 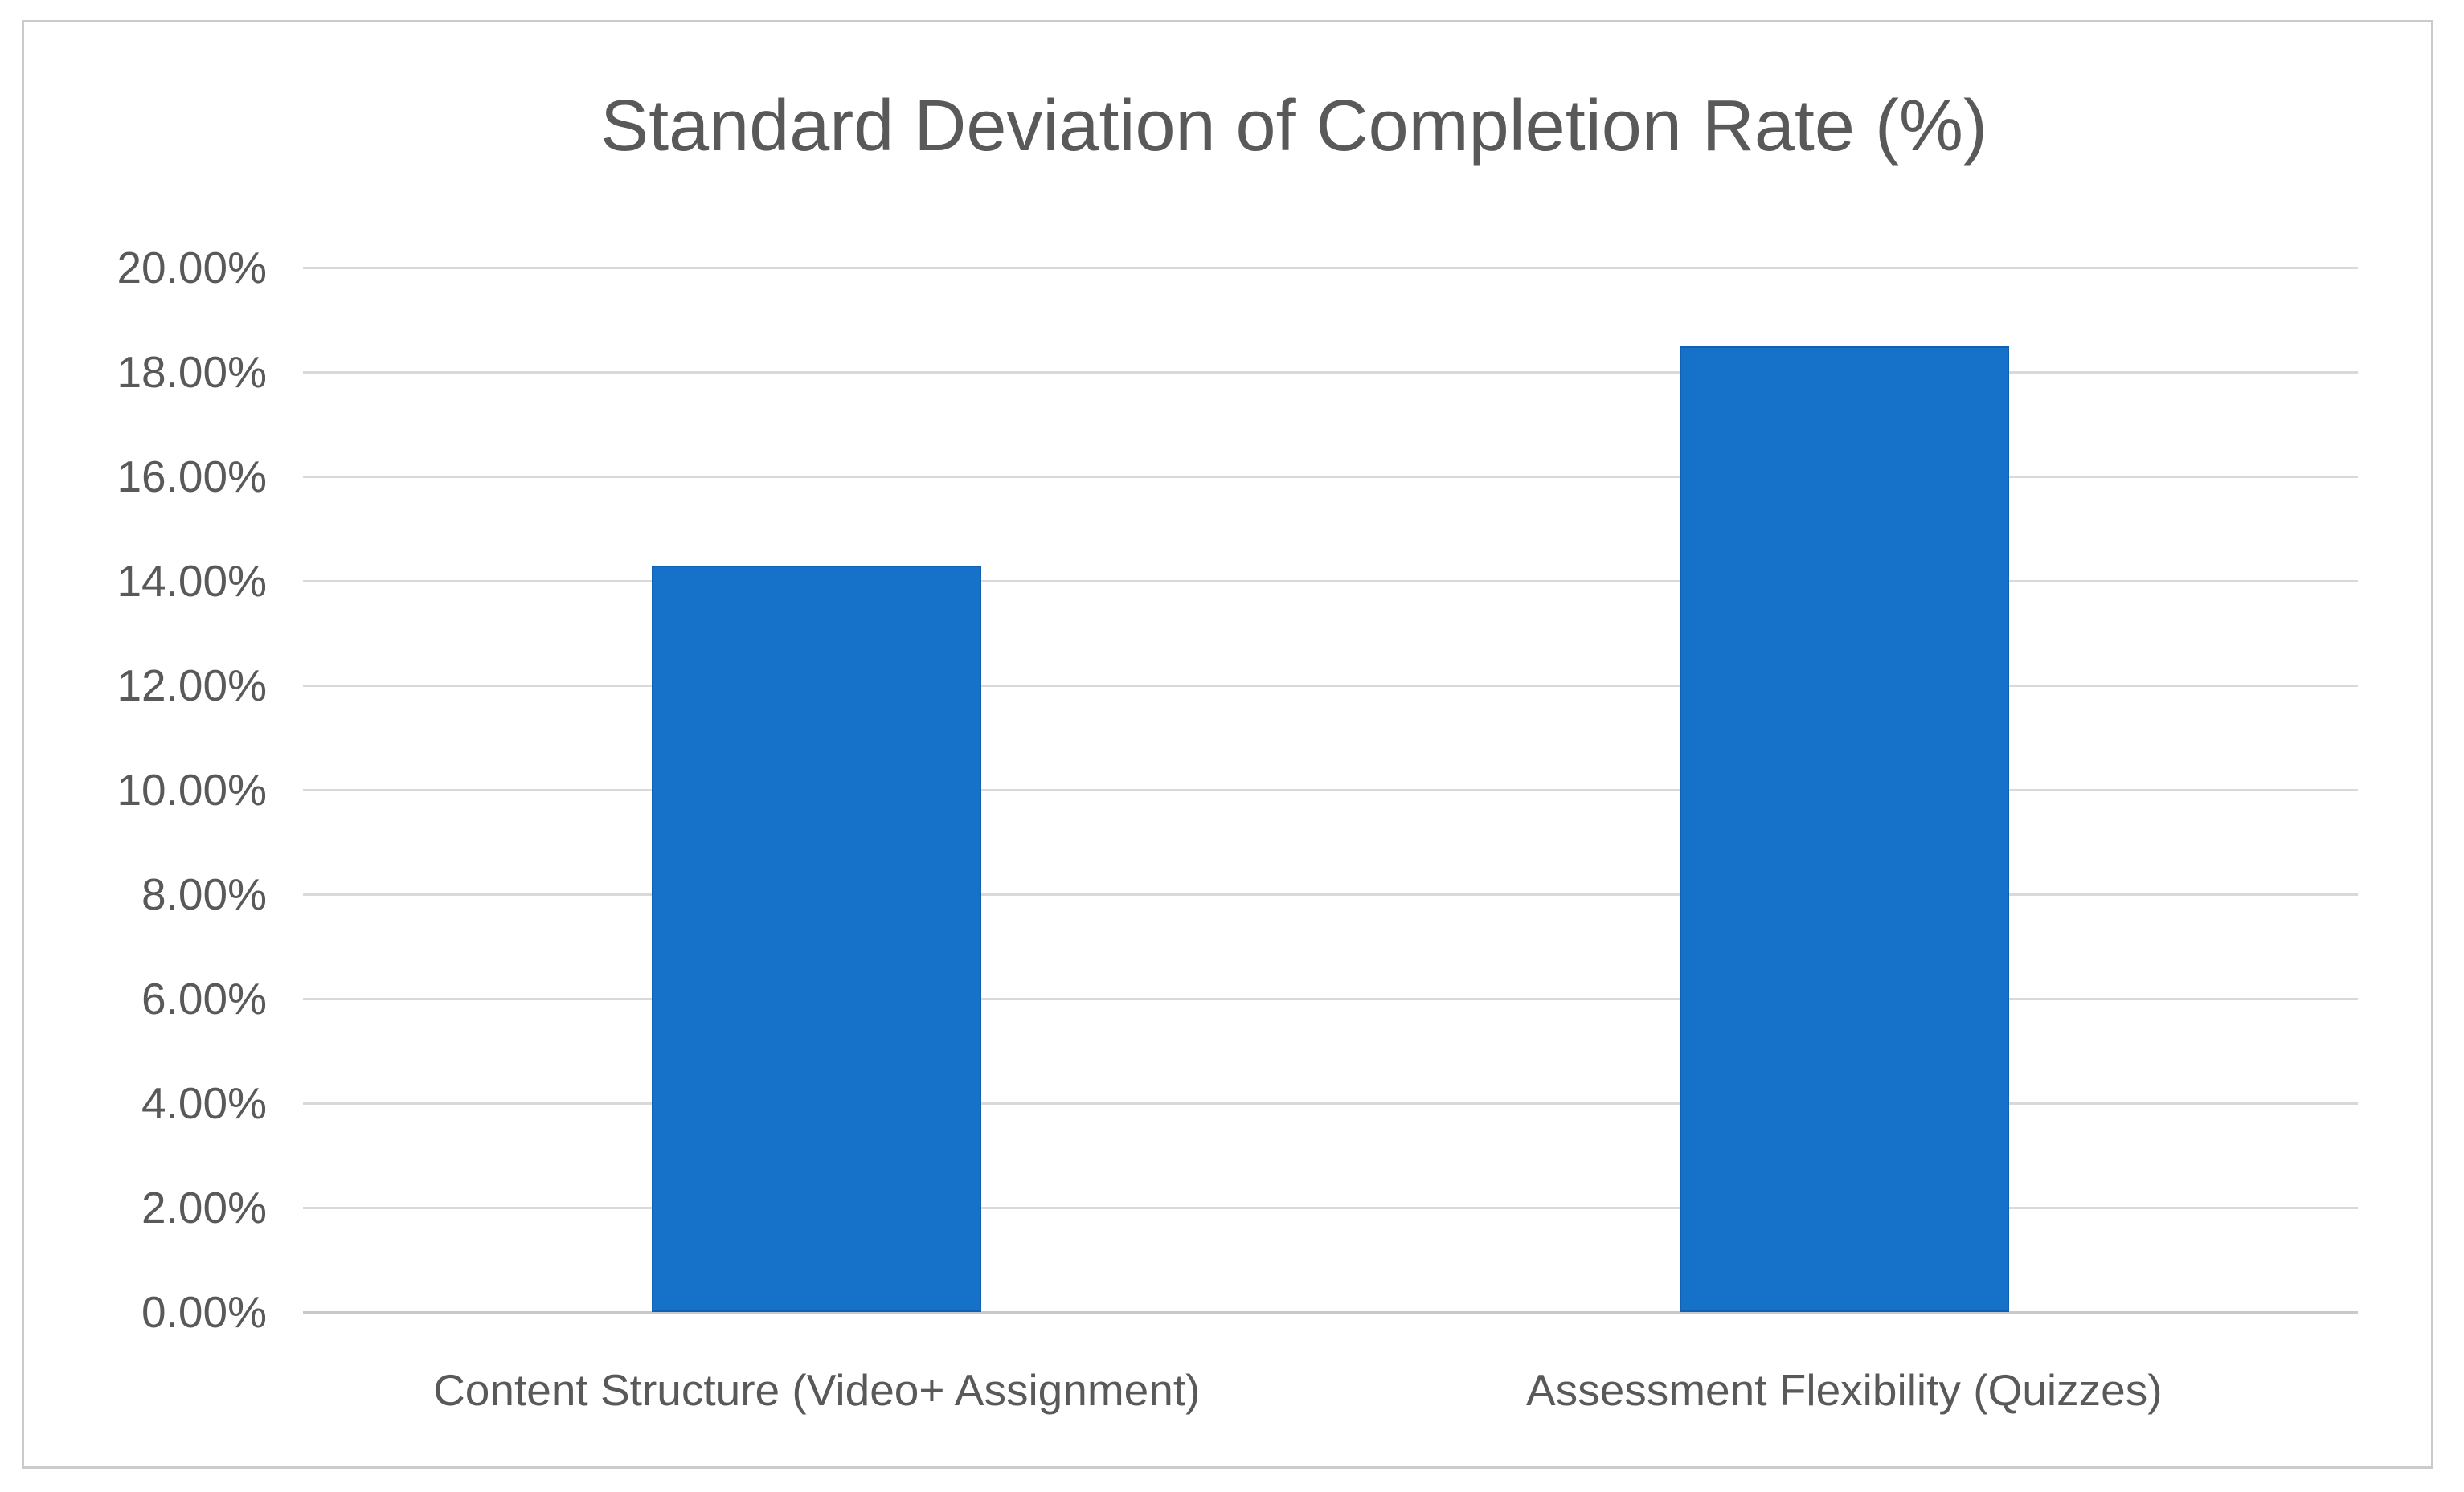 What do you see at coordinates (192, 685) in the screenshot?
I see `y-tick-label: 12.00%` at bounding box center [192, 685].